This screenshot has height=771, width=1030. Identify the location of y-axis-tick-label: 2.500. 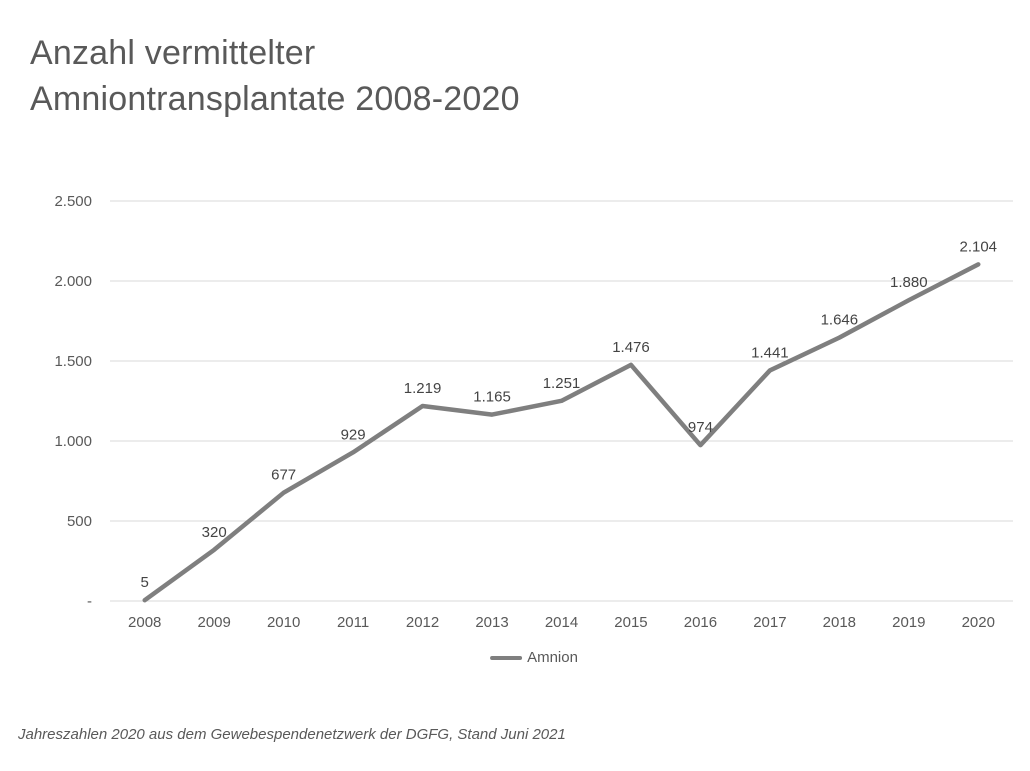
(73, 201).